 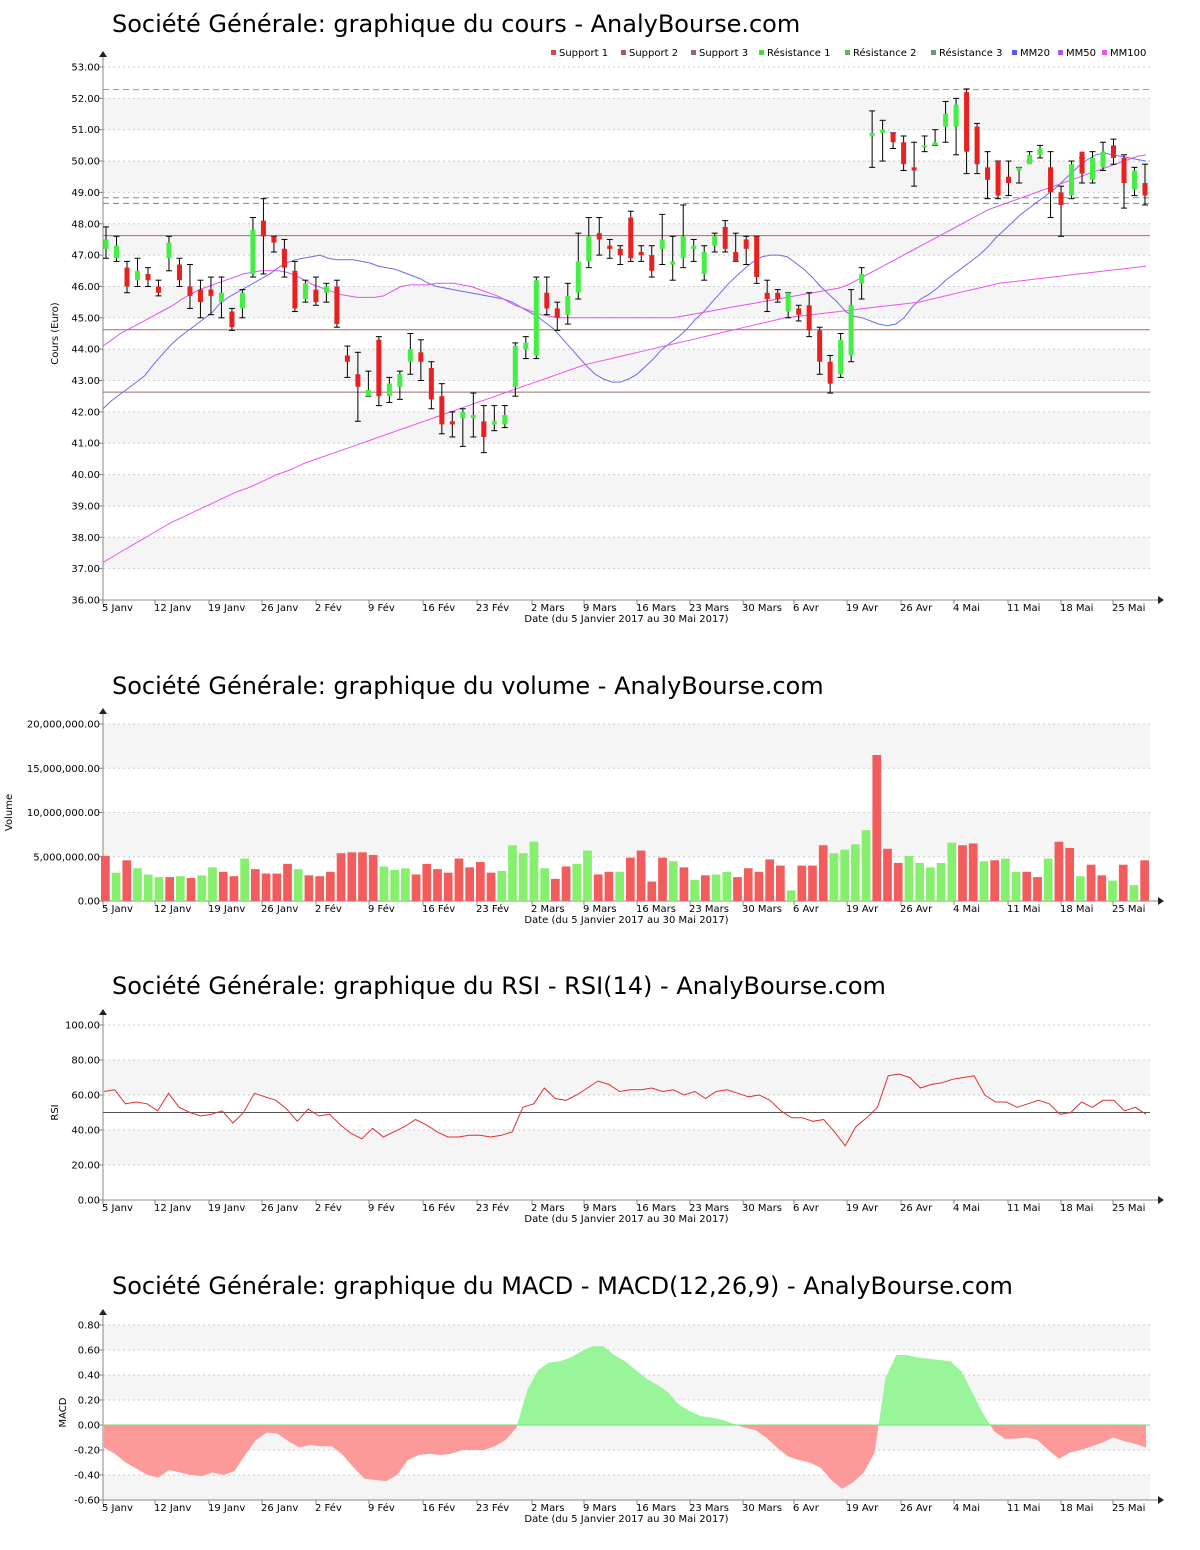 I want to click on y-tick-label: 49.00, so click(x=85, y=193).